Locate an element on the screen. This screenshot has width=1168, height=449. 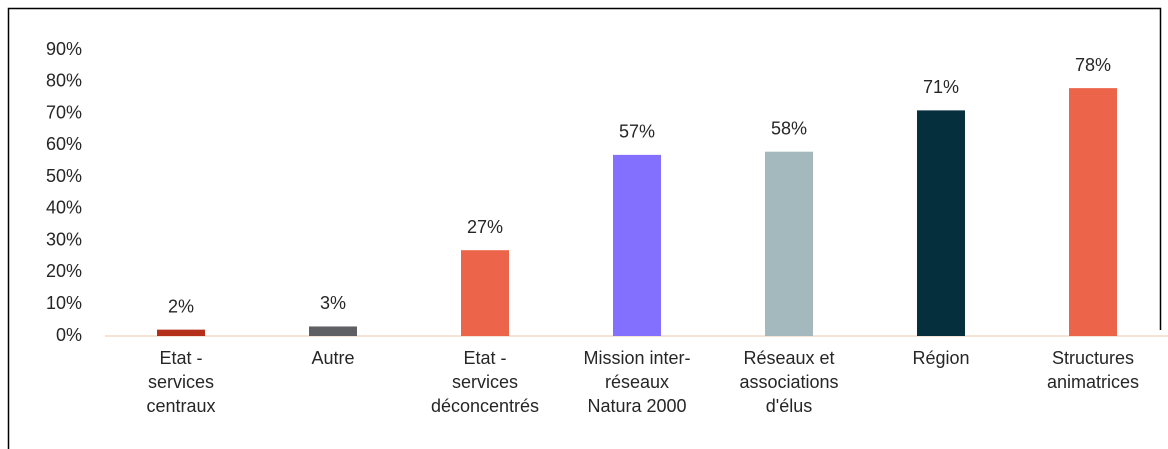
y-tick-label: 30% is located at coordinates (64, 239).